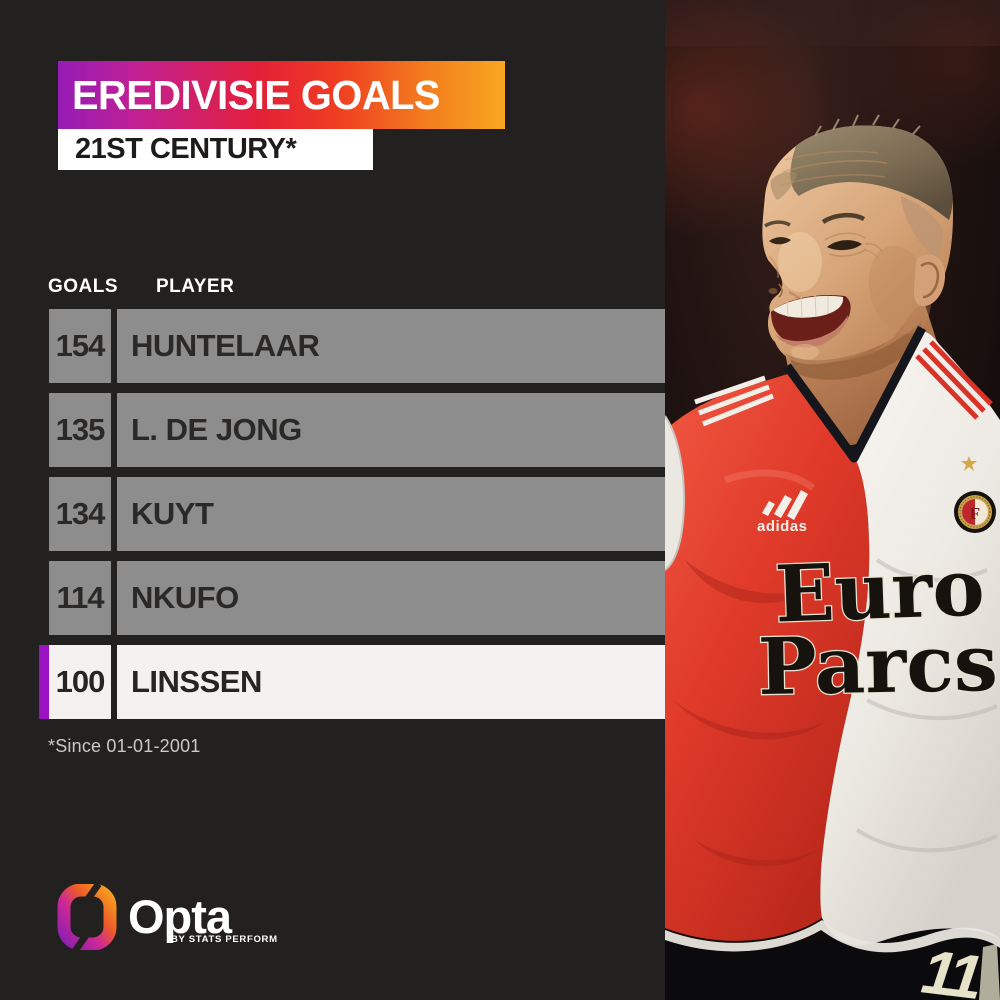 The width and height of the screenshot is (1000, 1000). Describe the element at coordinates (877, 665) in the screenshot. I see `sponsor-line2: Parcs` at that location.